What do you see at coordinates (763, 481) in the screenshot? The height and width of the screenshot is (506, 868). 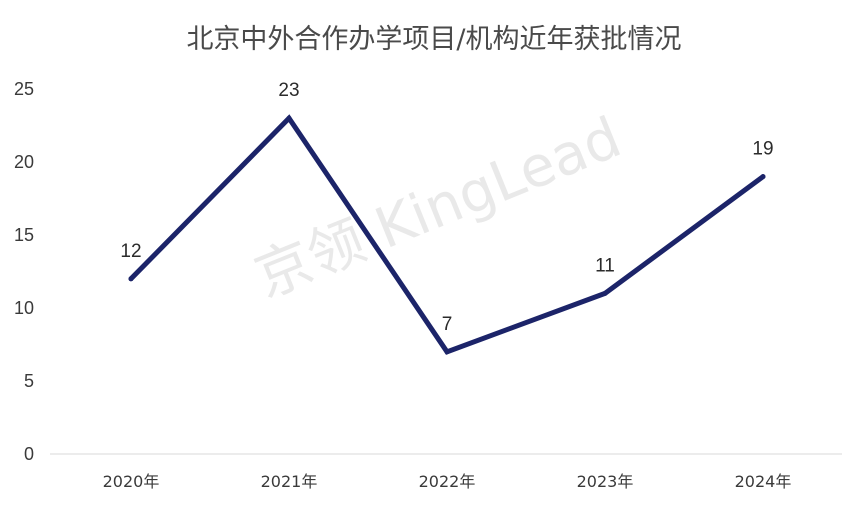 I see `x-tick-label: 2024年` at bounding box center [763, 481].